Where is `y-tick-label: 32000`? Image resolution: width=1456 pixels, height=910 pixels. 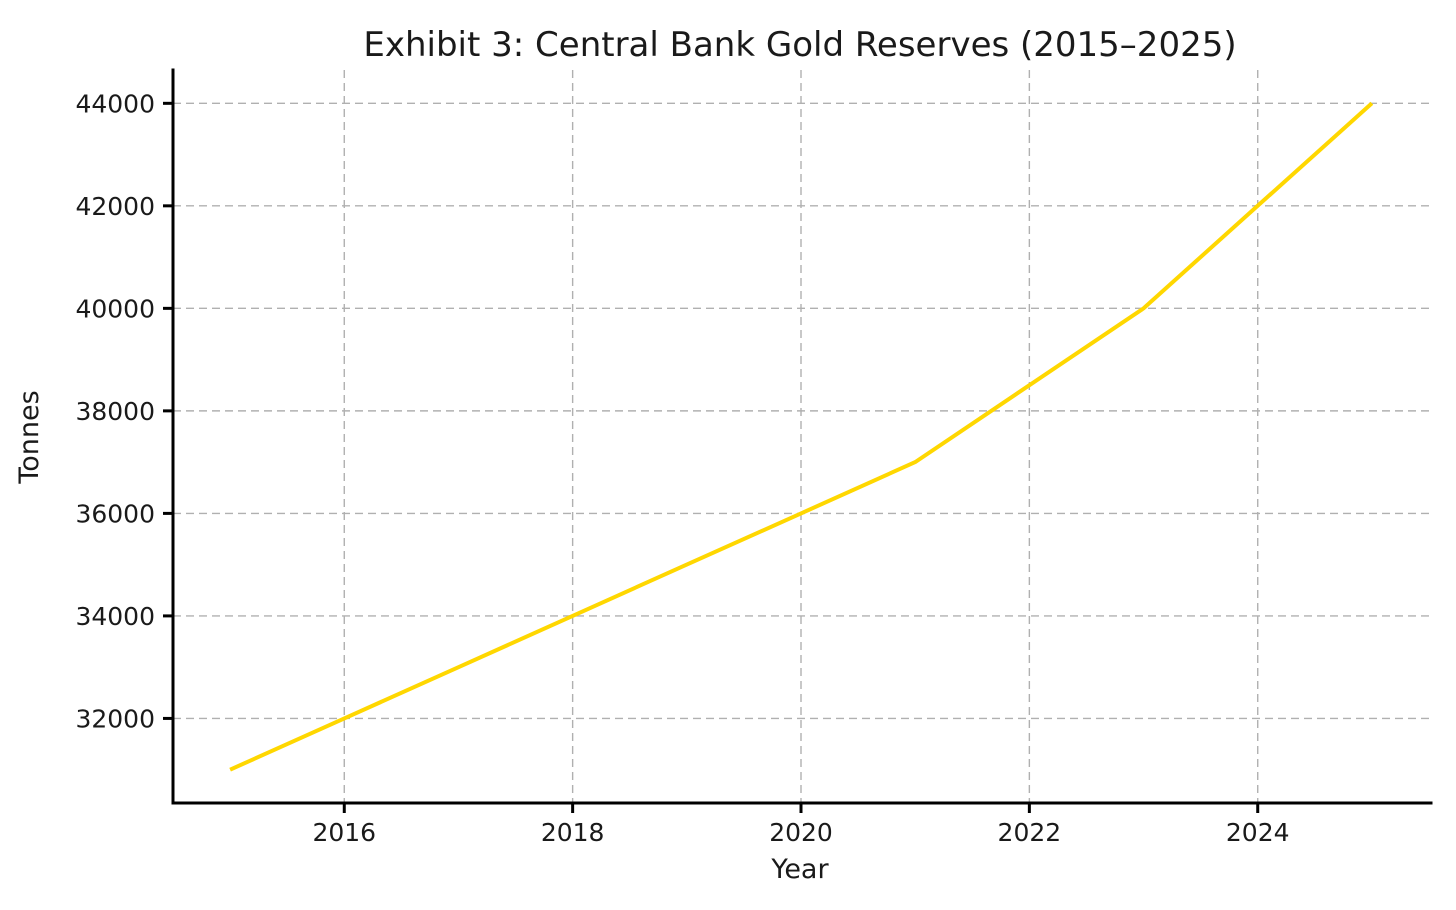 y-tick-label: 32000 is located at coordinates (115, 718).